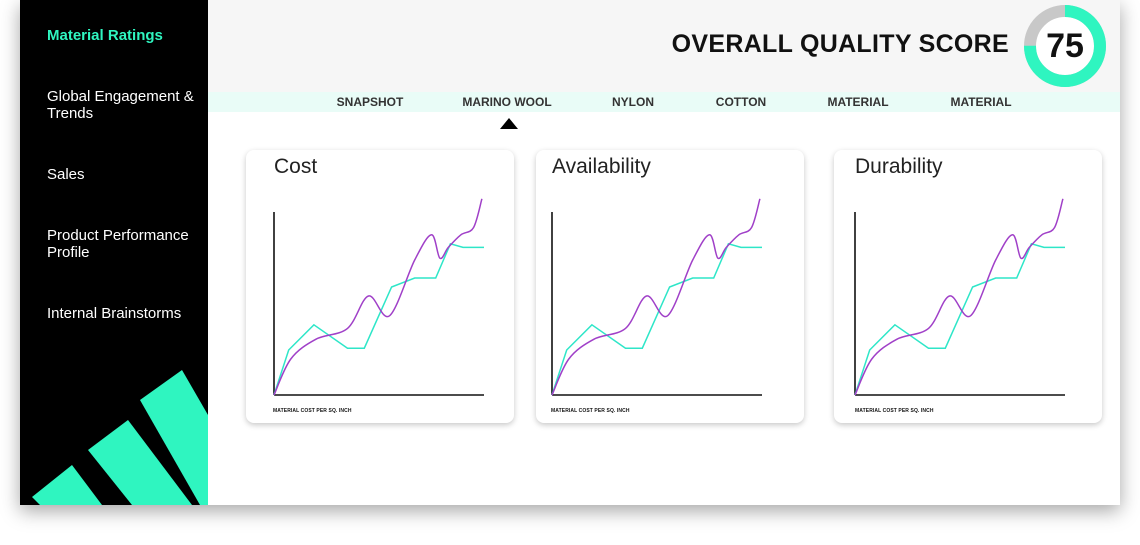 This screenshot has width=1140, height=545. Describe the element at coordinates (664, 46) in the screenshot. I see `header: OVERALL QUALITY SCORE 75` at that location.